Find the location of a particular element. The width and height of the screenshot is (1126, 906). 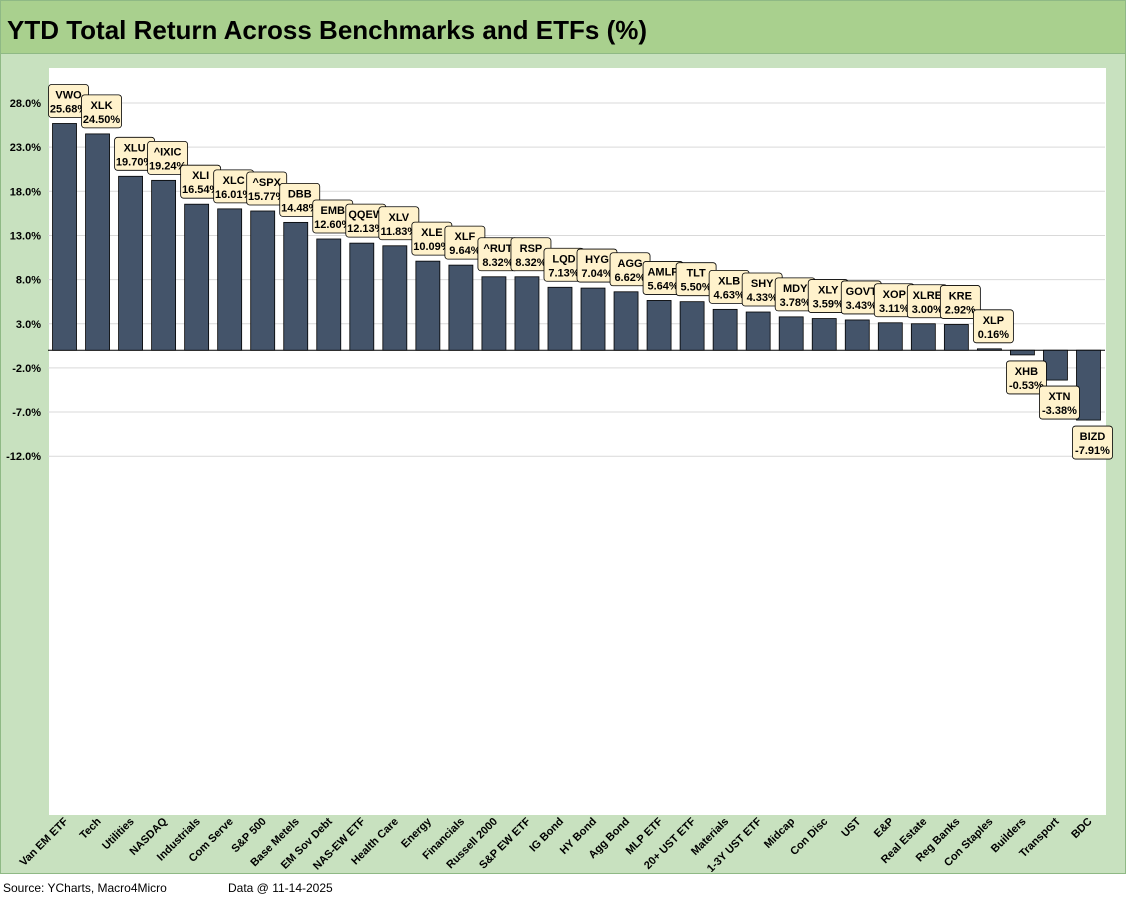

data-label-value: 5.64% is located at coordinates (662, 286).